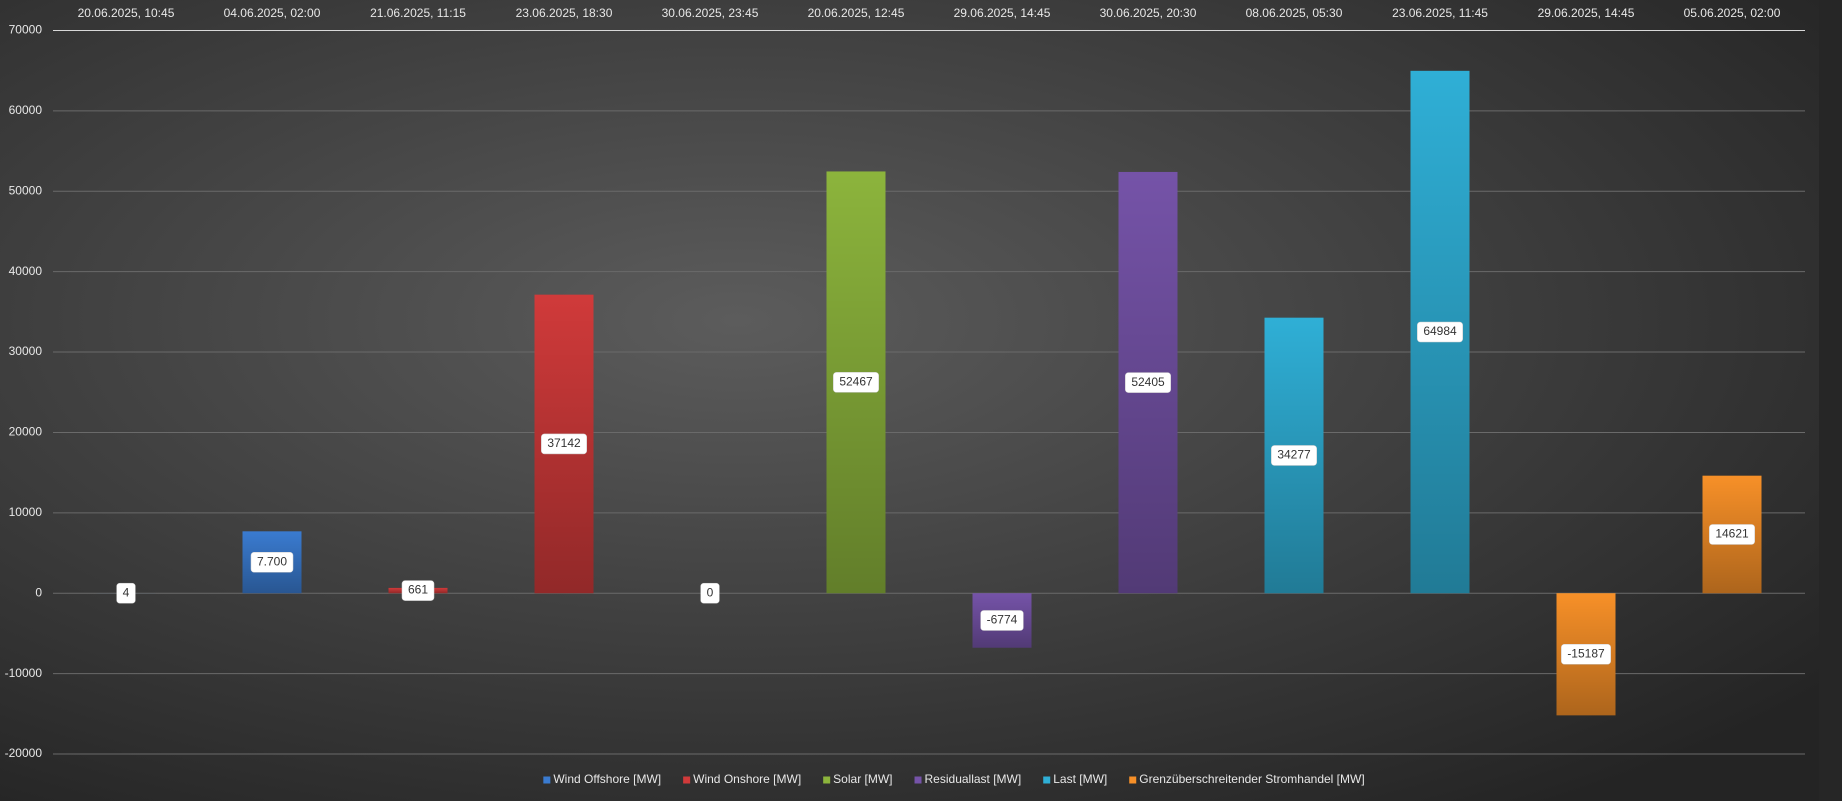 This screenshot has height=801, width=1842. I want to click on legend-label: Residuallast [MW], so click(973, 779).